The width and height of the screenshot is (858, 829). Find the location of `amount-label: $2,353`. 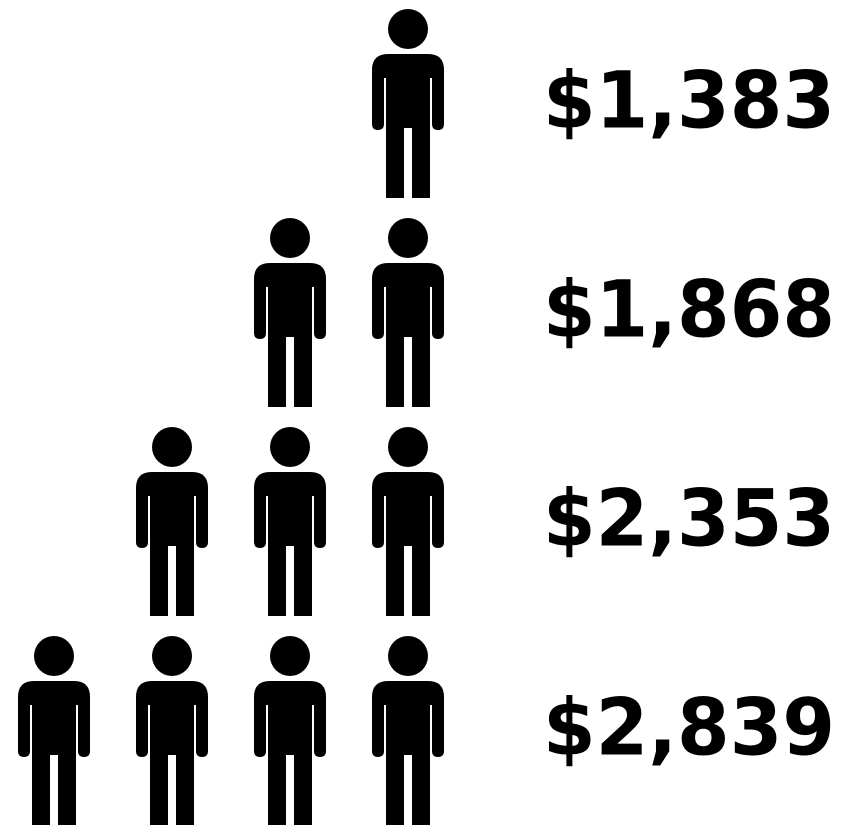

amount-label: $2,353 is located at coordinates (689, 519).